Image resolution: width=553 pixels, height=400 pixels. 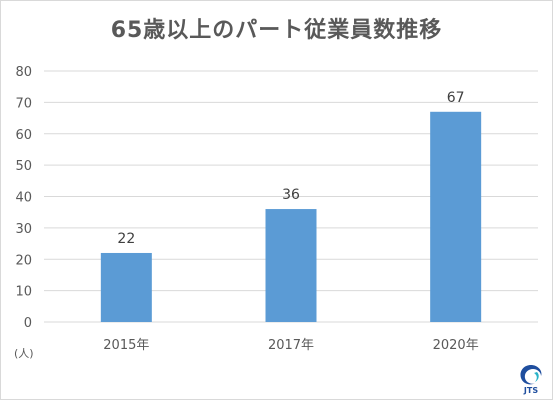 I want to click on category-labels: 2015年 2017年 2020年, so click(x=290, y=345).